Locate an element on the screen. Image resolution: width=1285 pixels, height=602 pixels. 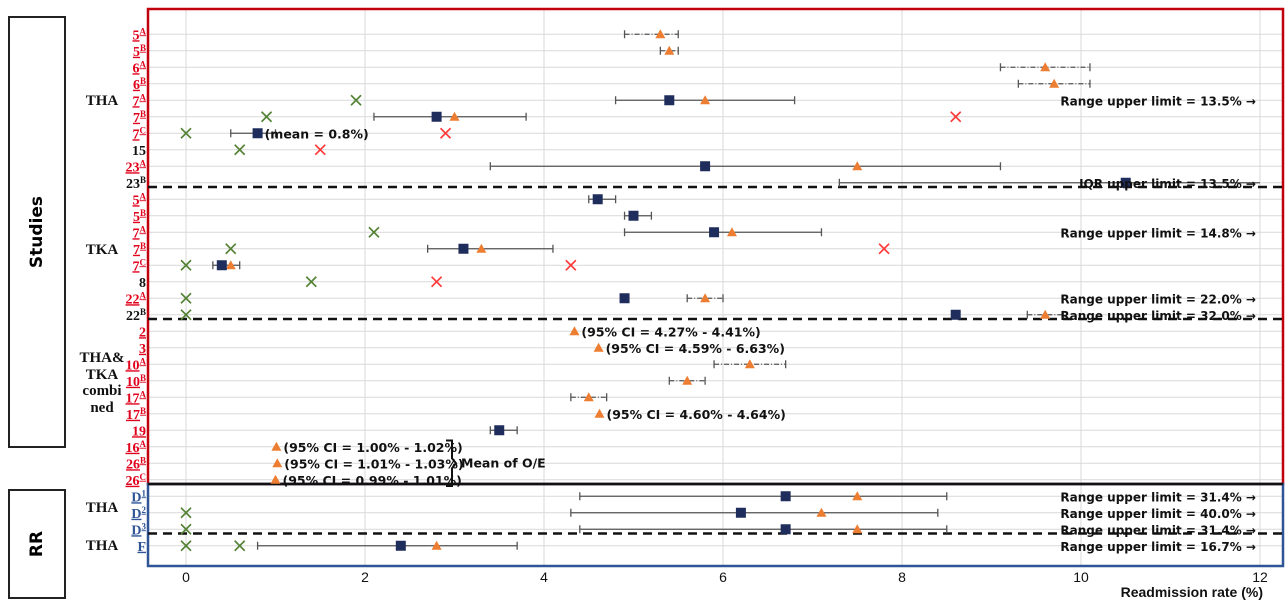
study-label: 10A is located at coordinates (136, 364).